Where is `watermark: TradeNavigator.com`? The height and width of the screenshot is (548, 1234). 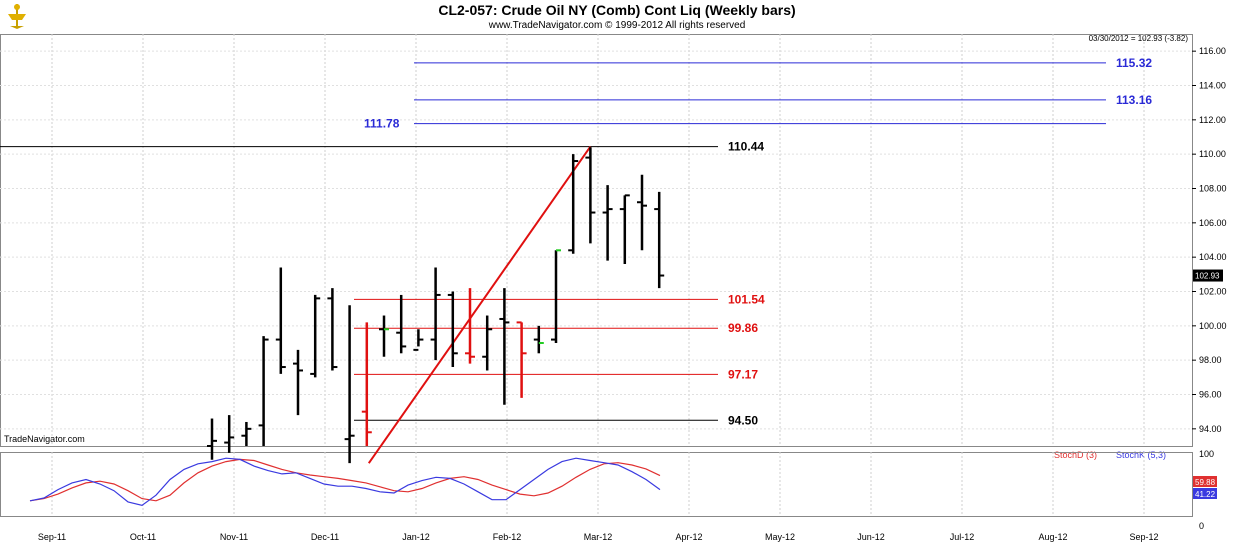 watermark: TradeNavigator.com is located at coordinates (44, 439).